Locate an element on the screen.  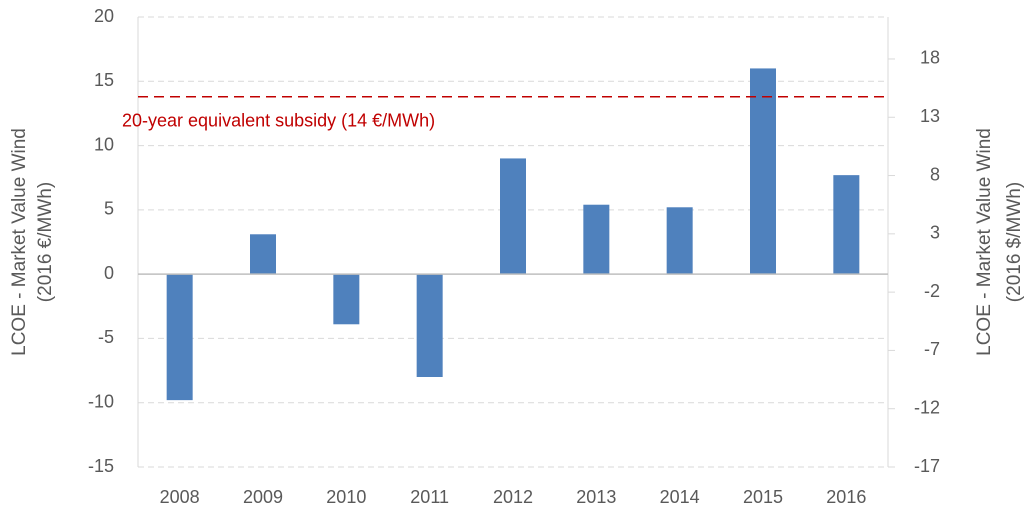
x-tick-label: 2016 is located at coordinates (846, 497).